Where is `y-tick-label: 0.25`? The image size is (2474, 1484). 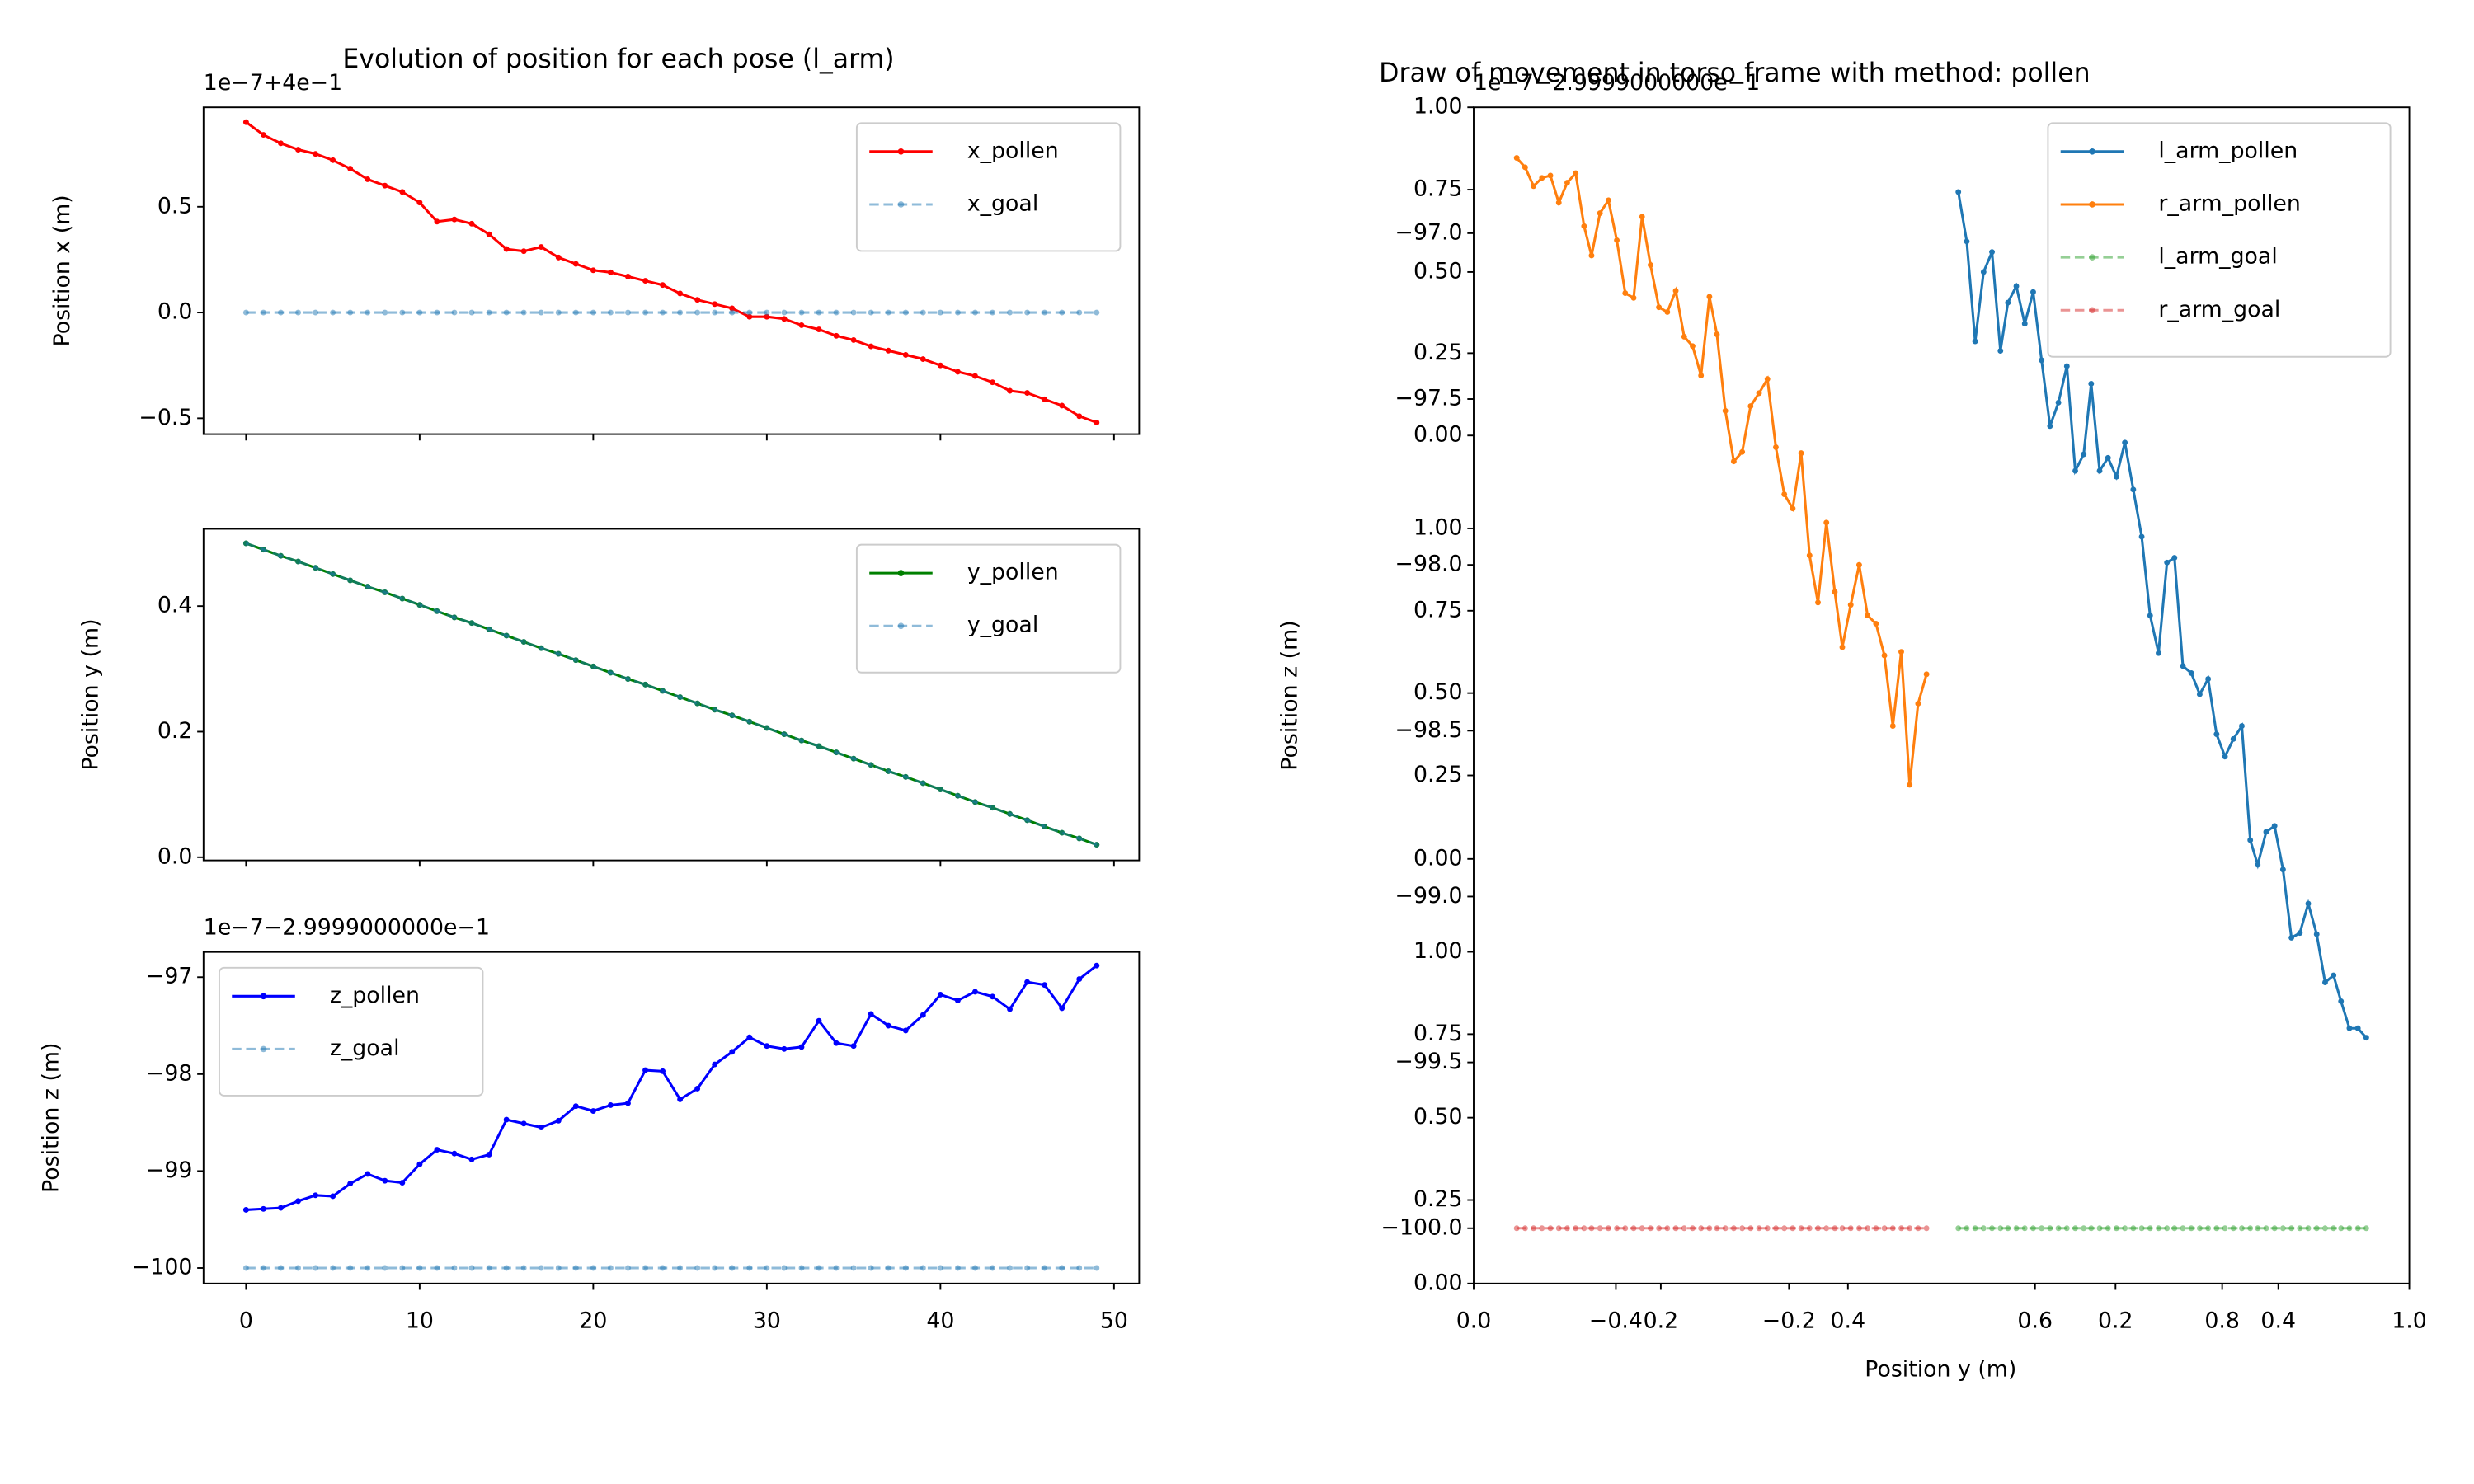
y-tick-label: 0.25 is located at coordinates (1438, 1199).